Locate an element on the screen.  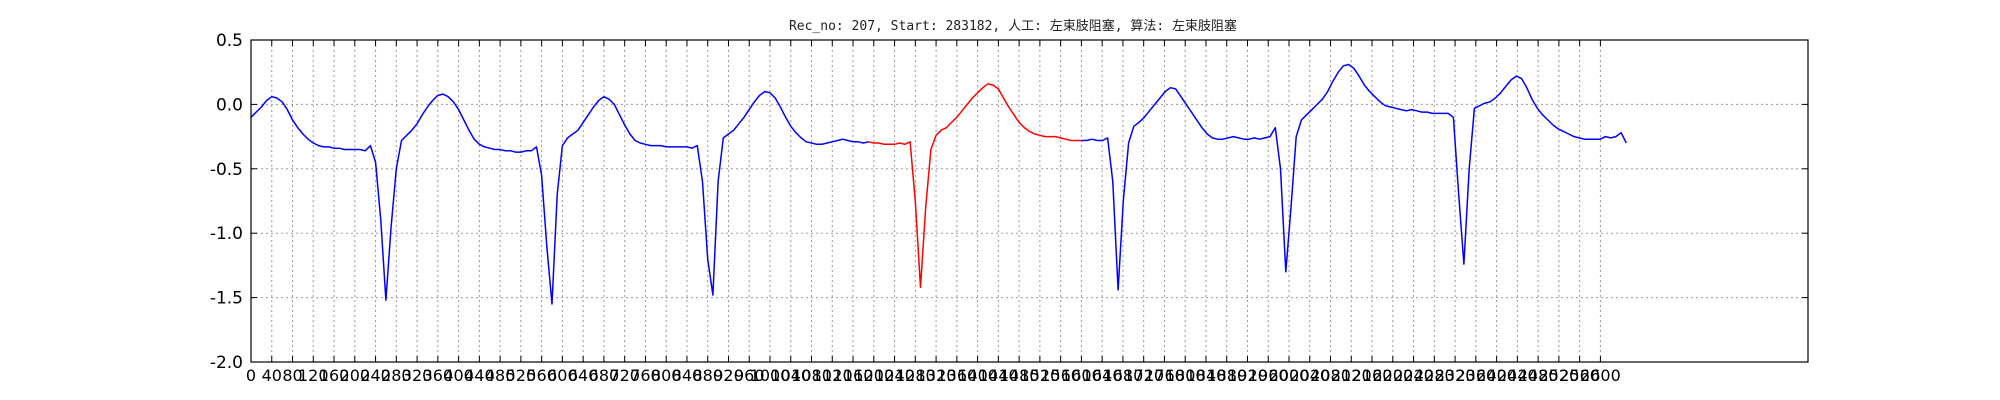
x-tick-label: 1600 is located at coordinates (1081, 375).